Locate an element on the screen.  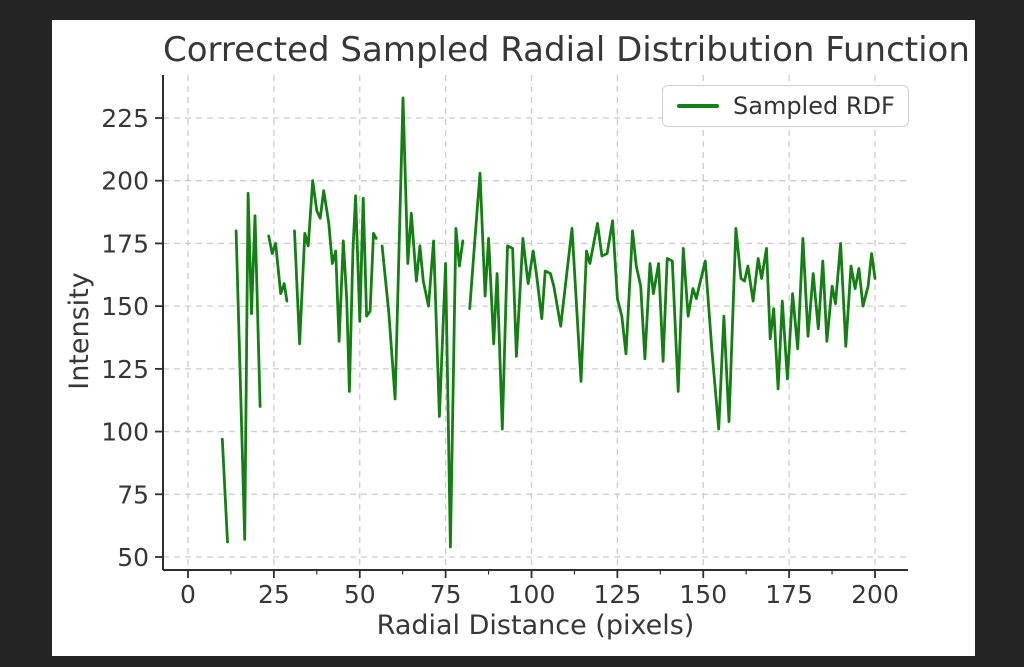
y-tick-label: 175 is located at coordinates (125, 243).